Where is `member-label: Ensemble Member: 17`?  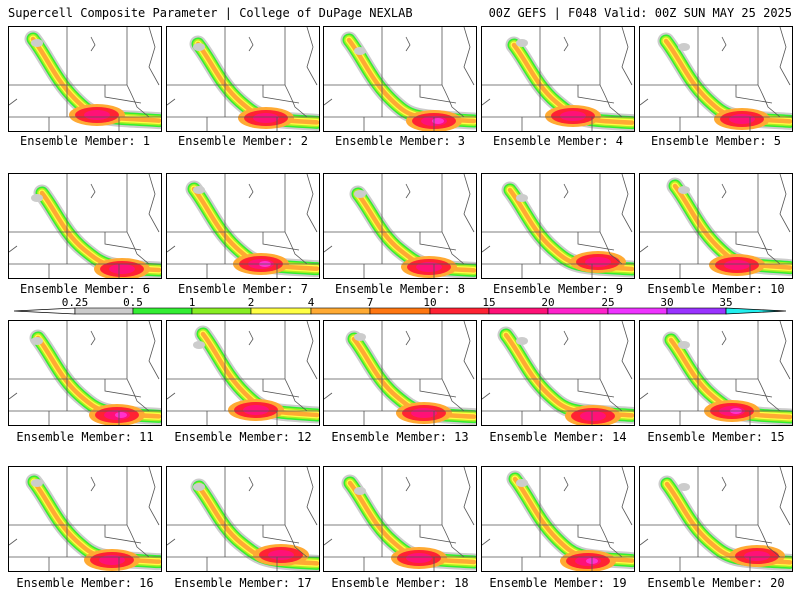 member-label: Ensemble Member: 17 is located at coordinates (243, 583).